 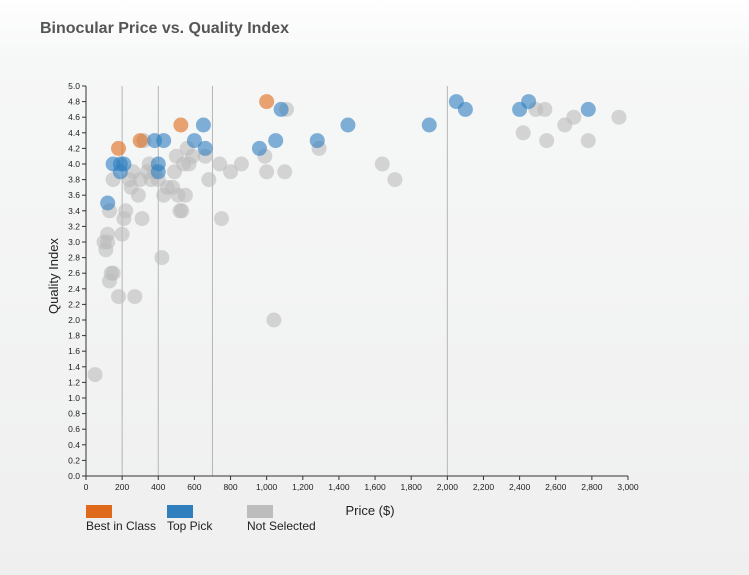 I want to click on y-tick-label: 5.0, so click(x=74, y=86).